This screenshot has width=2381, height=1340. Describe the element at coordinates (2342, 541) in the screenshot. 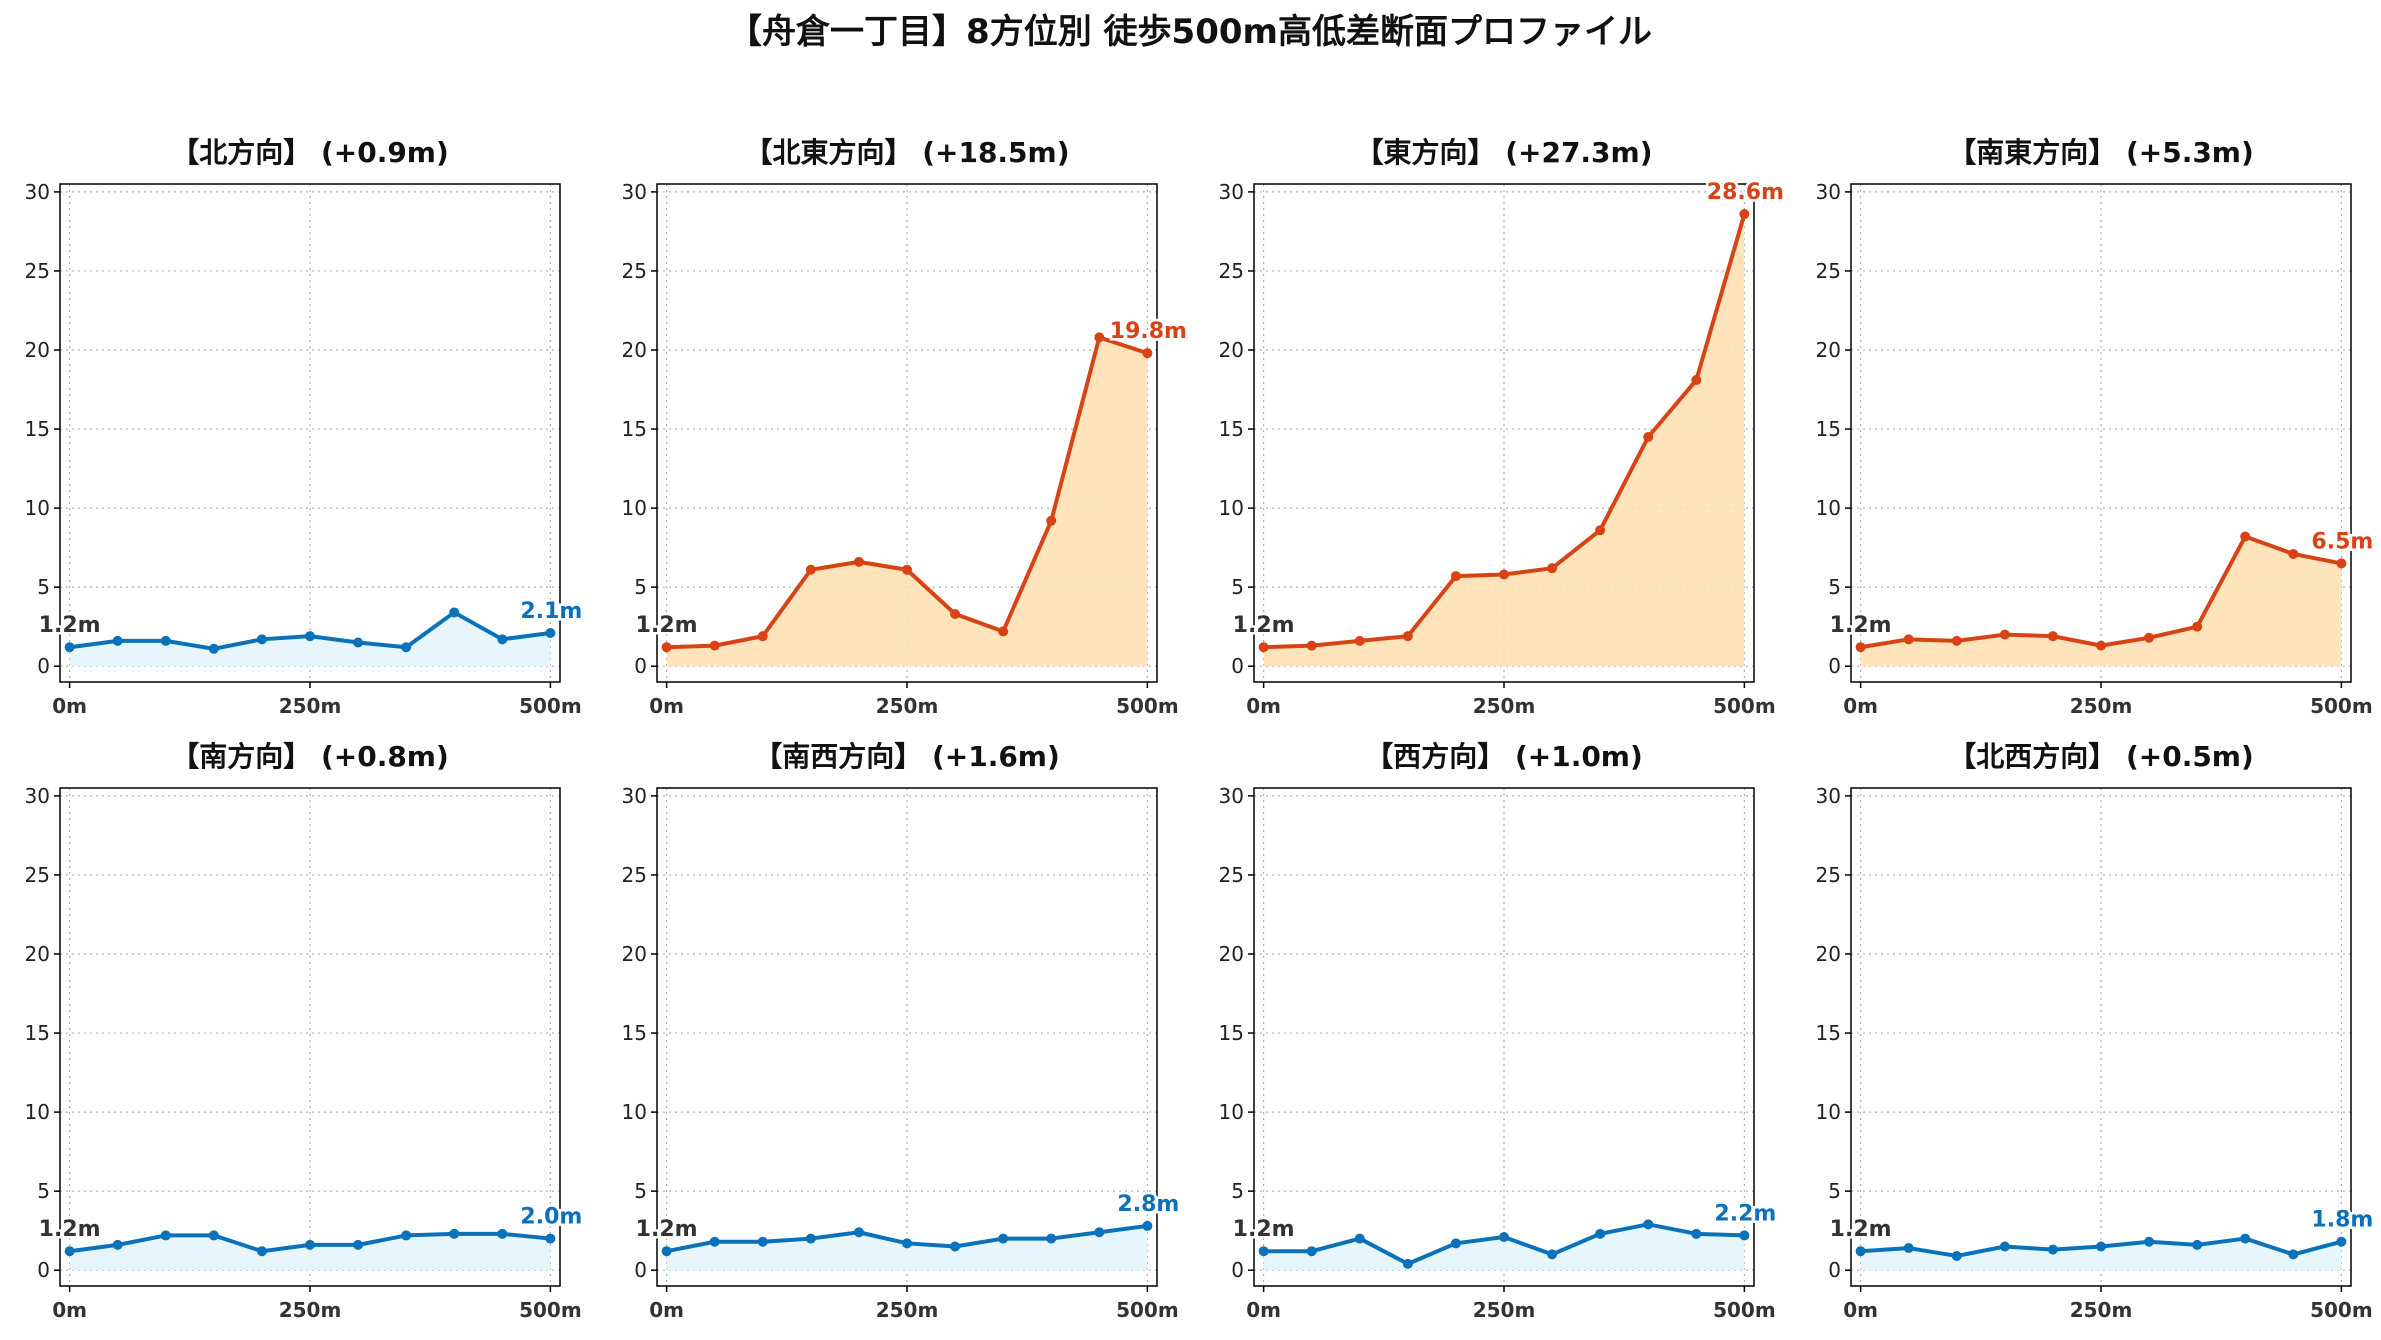

I see `end-elevation-label: 6.5m` at that location.